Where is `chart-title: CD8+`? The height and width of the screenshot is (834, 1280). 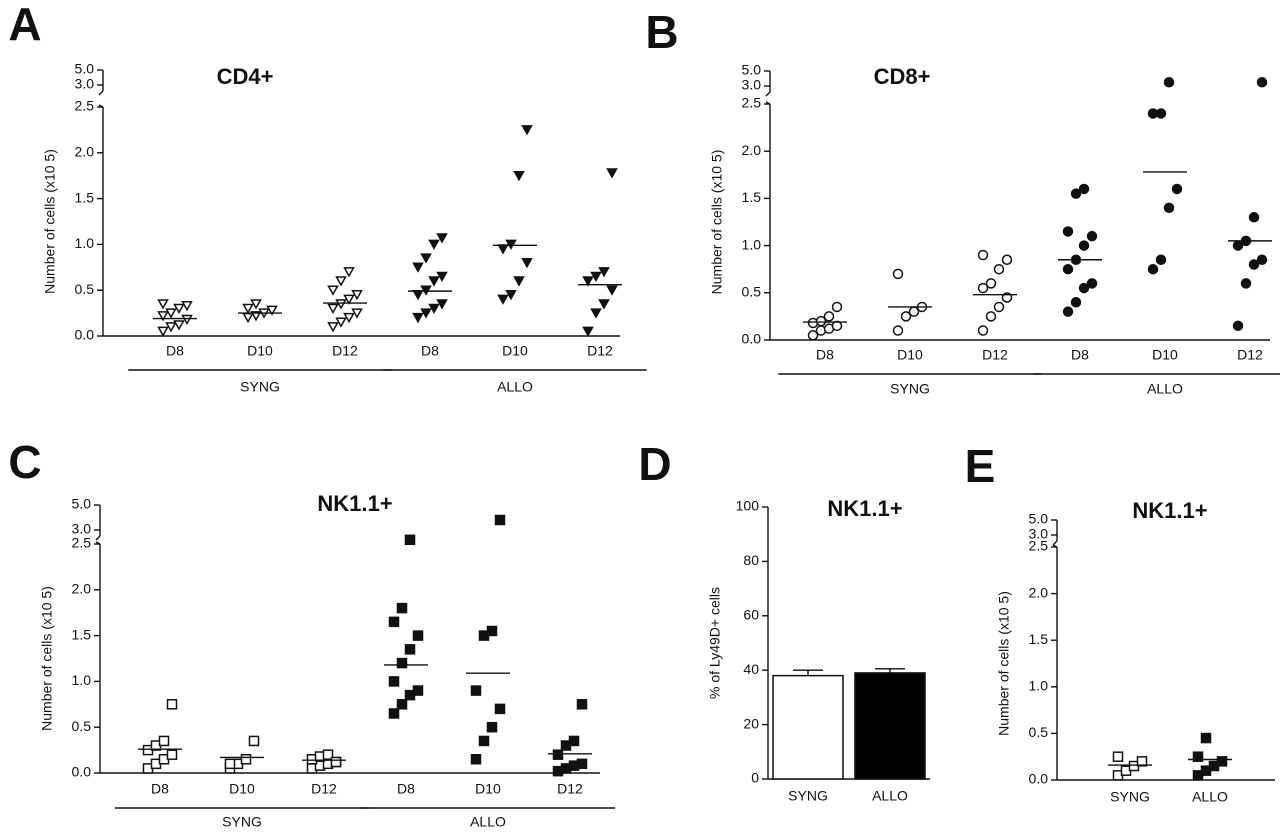
chart-title: CD8+ is located at coordinates (902, 76).